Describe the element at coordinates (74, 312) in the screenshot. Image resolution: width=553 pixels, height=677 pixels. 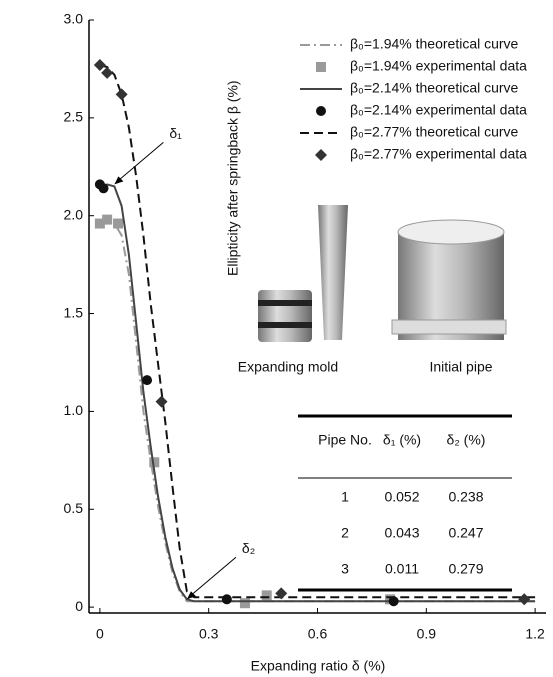
I see `y-tick-label: 1.5` at that location.